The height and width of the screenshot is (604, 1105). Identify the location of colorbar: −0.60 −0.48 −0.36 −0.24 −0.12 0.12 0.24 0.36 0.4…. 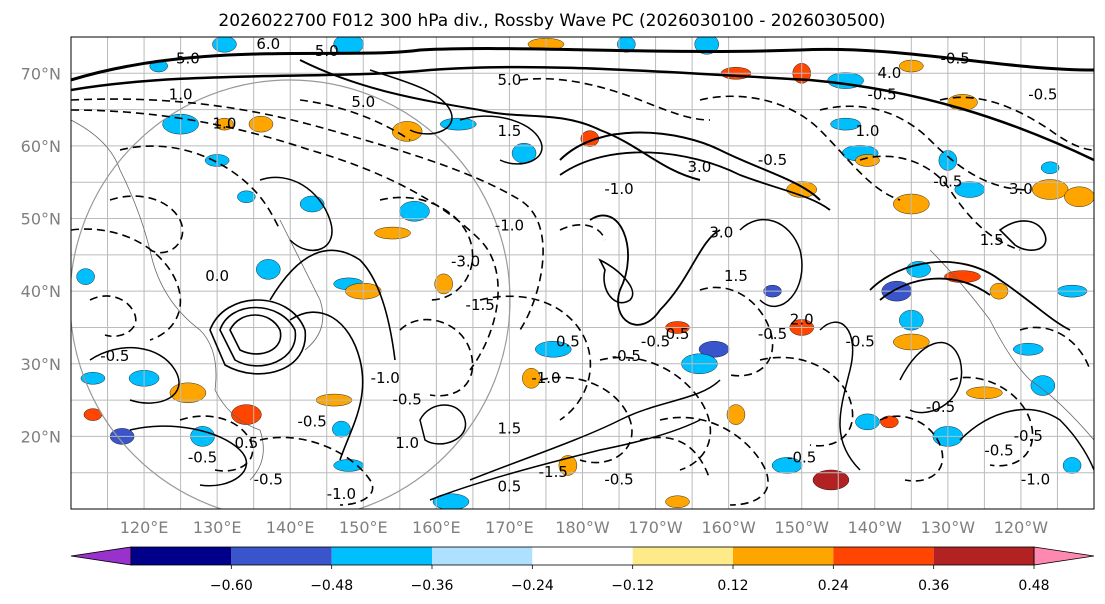
(582, 570).